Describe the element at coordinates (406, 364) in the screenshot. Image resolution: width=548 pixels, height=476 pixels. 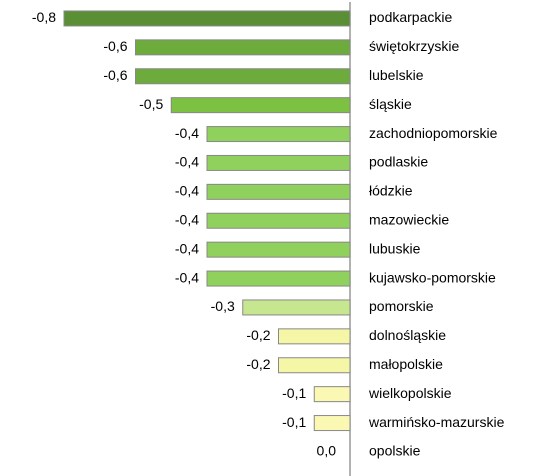
I see `category-label: małopolskie` at that location.